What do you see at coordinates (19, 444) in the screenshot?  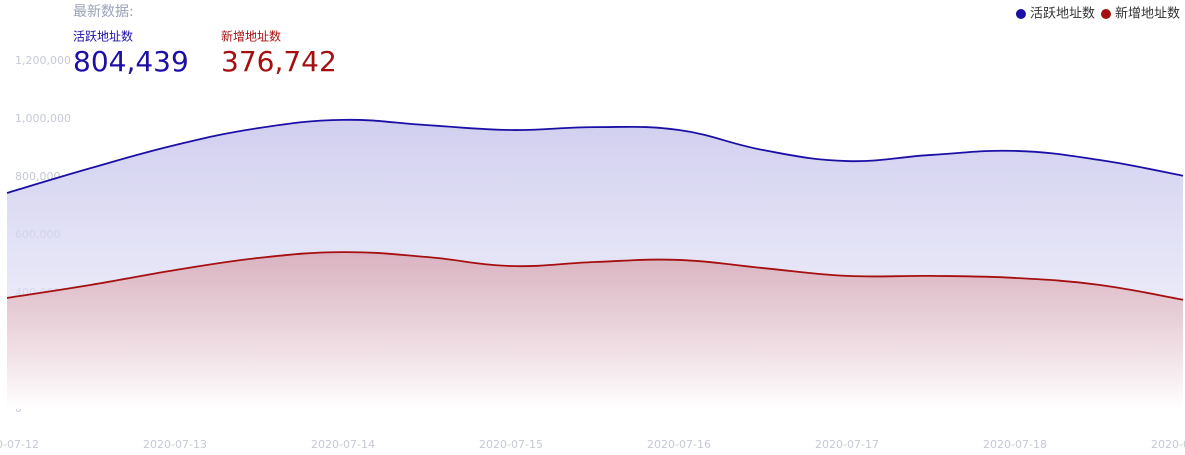 I see `x-tick-label: 2020-07-12` at bounding box center [19, 444].